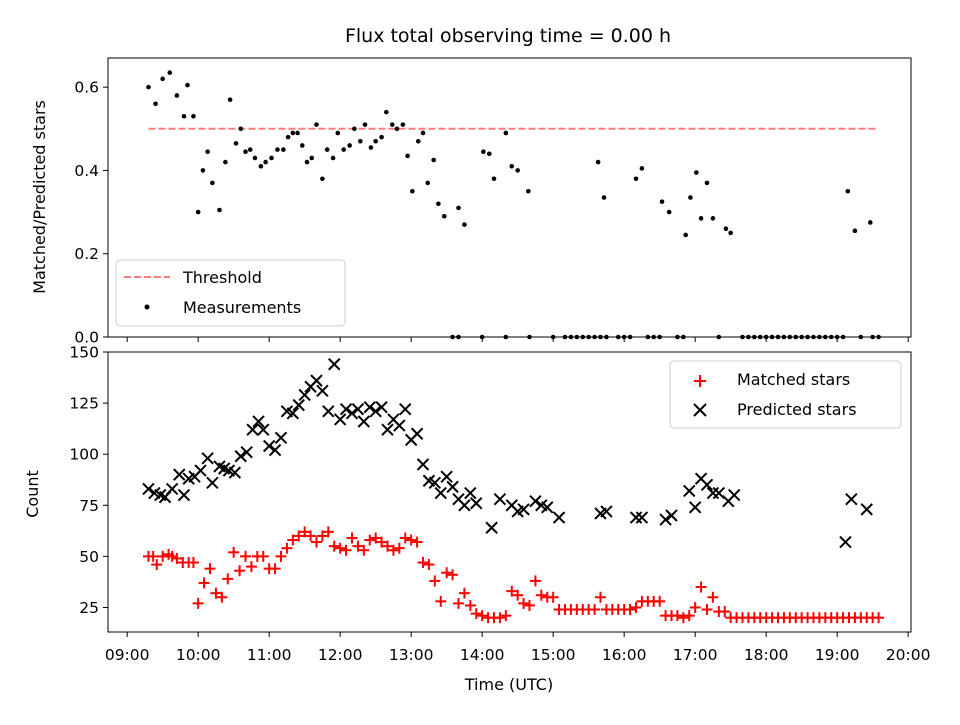 The height and width of the screenshot is (725, 960). Describe the element at coordinates (89, 608) in the screenshot. I see `bottom-y-tick-label: 25` at that location.